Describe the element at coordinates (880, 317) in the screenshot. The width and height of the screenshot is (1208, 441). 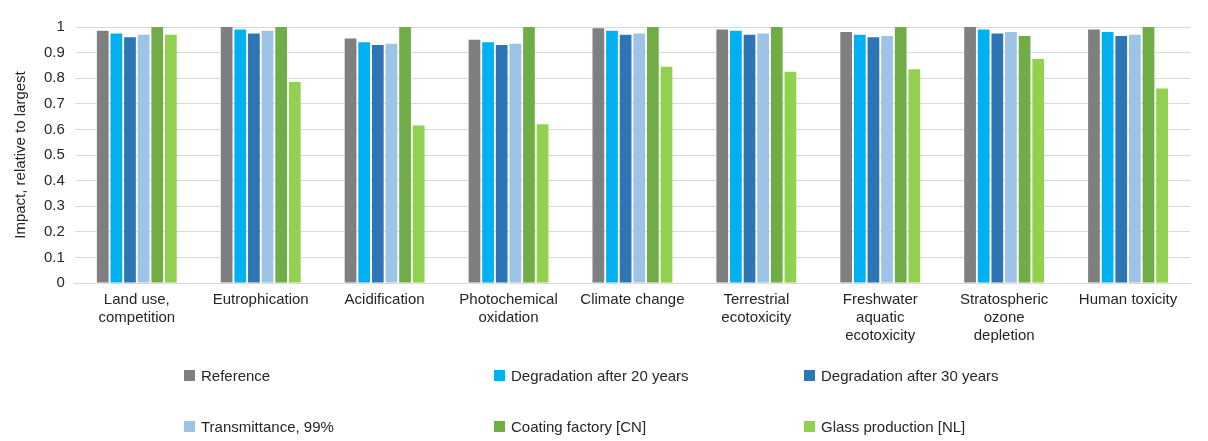
I see `x-tick-label: Freshwater aquatic ecotoxicity` at that location.